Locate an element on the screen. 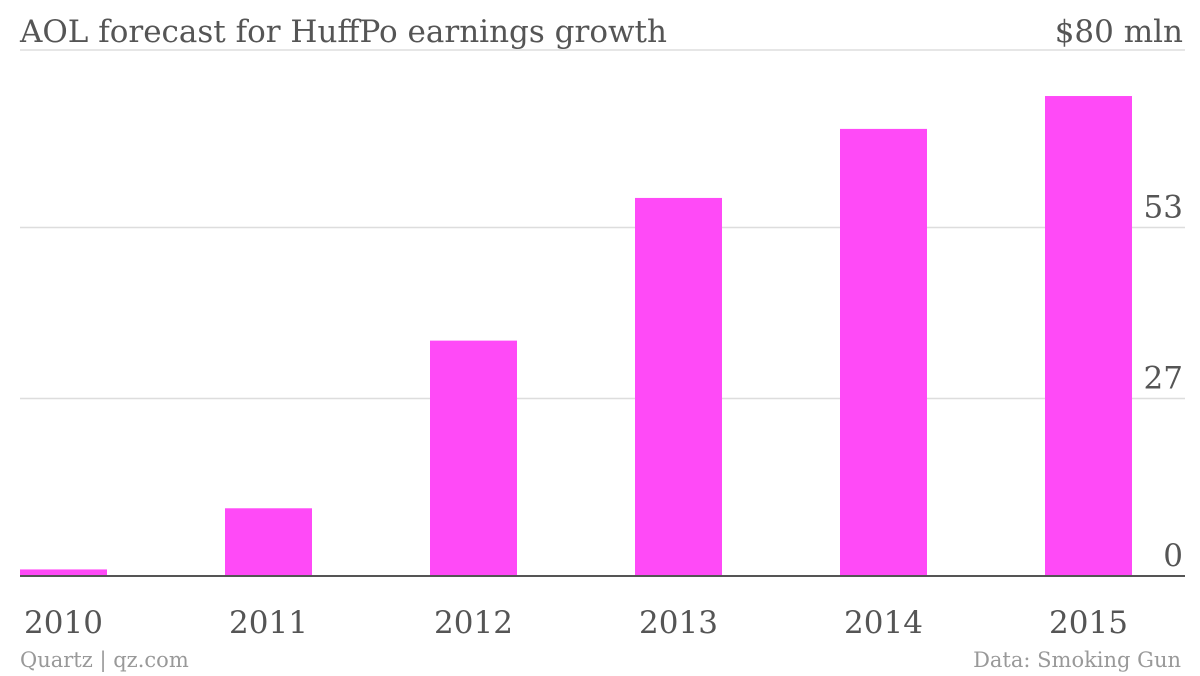  bar-2015 is located at coordinates (1088, 336).